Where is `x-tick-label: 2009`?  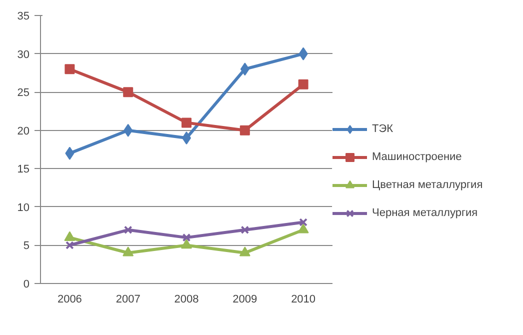
x-tick-label: 2009 is located at coordinates (245, 300).